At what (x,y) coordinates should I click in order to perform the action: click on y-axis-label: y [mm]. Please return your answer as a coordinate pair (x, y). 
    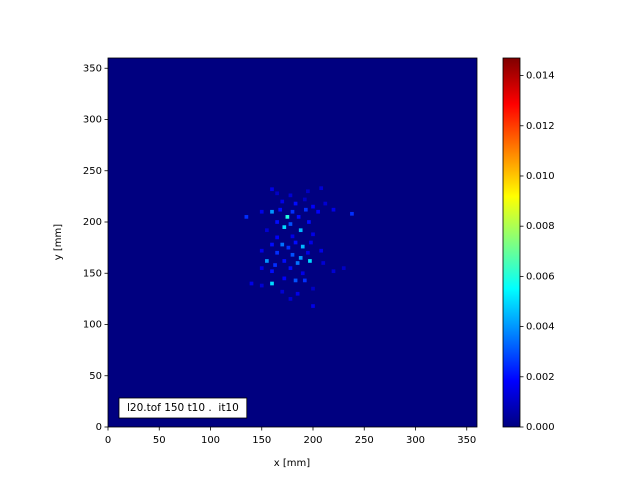
    Looking at the image, I should click on (58, 242).